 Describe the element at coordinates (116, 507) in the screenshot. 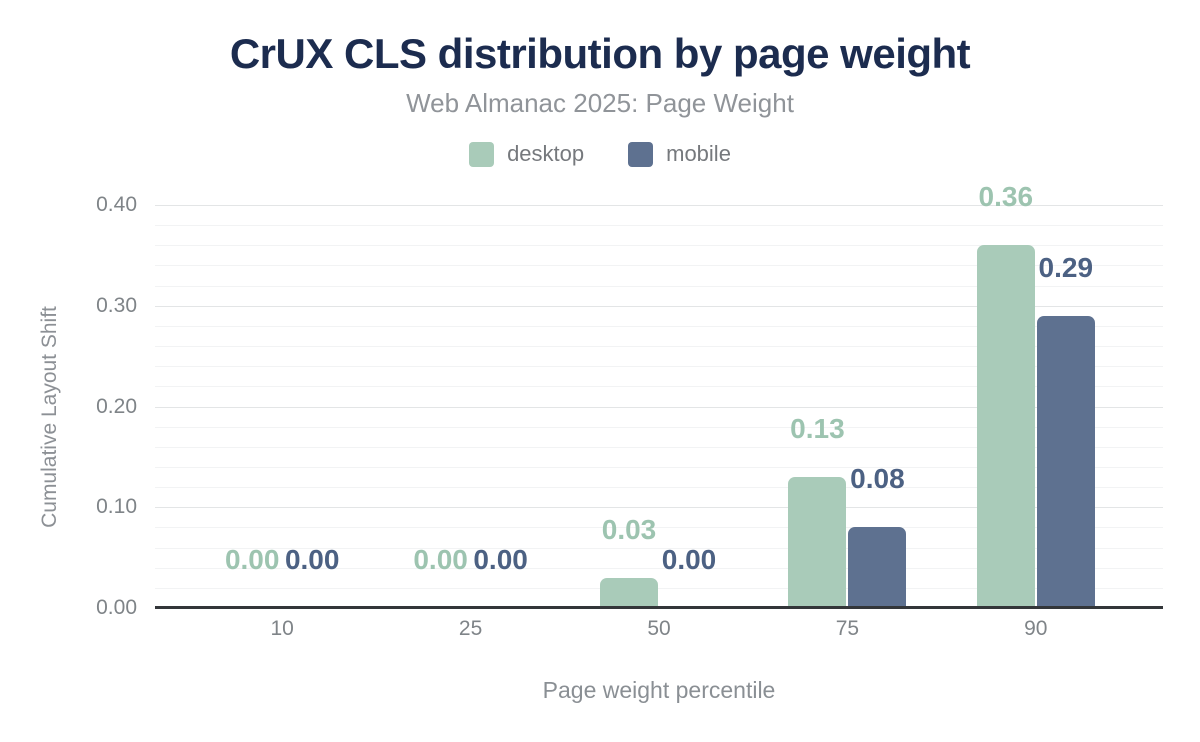

I see `y-tick-label: 0.10` at that location.